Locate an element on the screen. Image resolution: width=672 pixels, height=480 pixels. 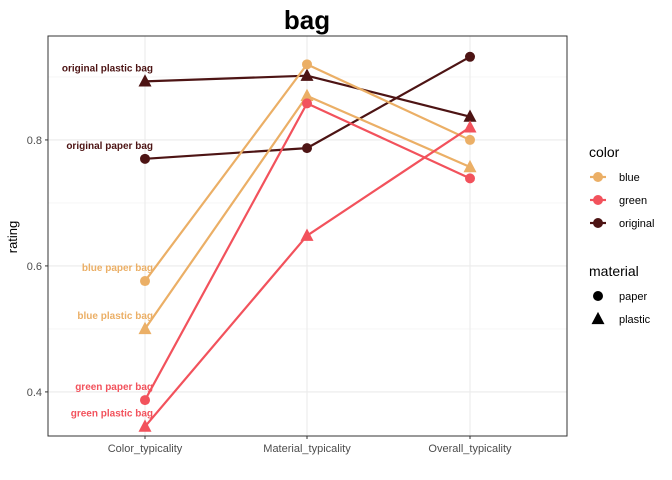
legend-label: blue is located at coordinates (629, 178).